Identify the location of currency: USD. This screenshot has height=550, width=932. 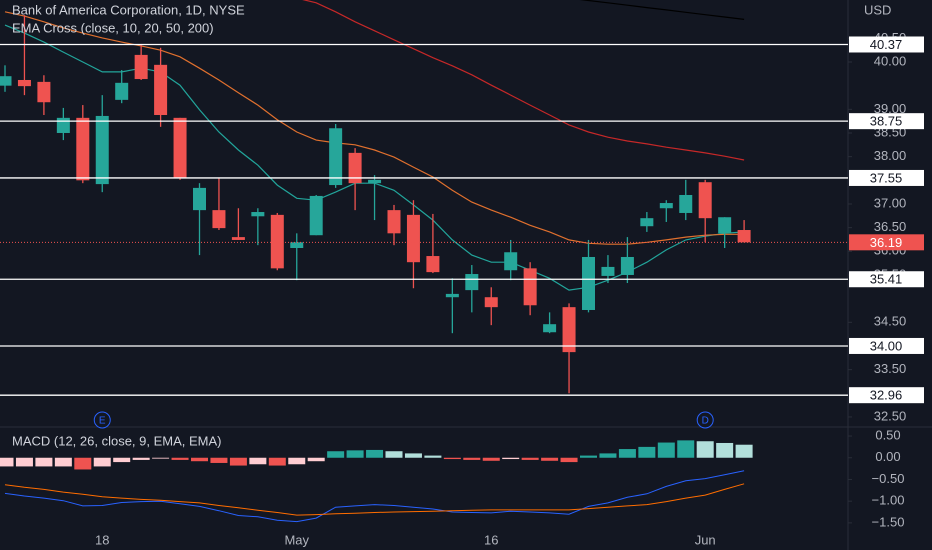
(877, 9).